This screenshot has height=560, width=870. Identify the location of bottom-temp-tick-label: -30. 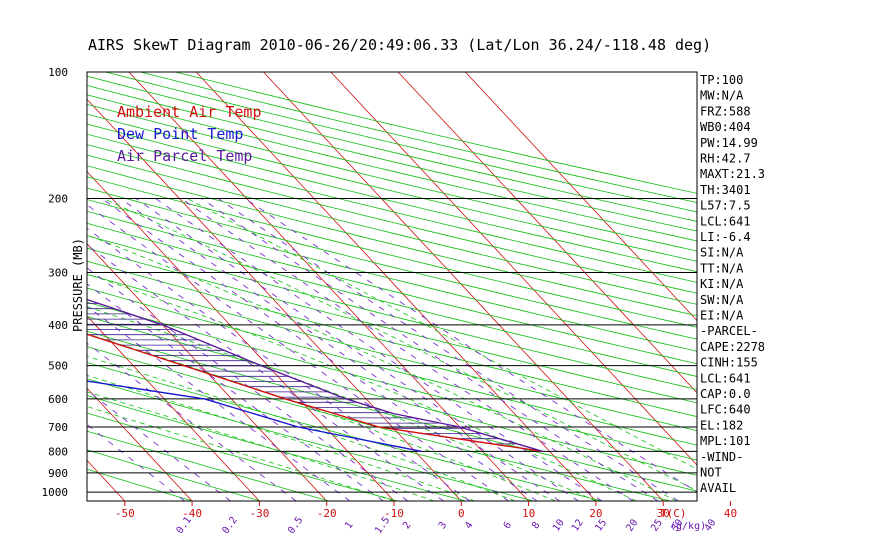
(259, 513).